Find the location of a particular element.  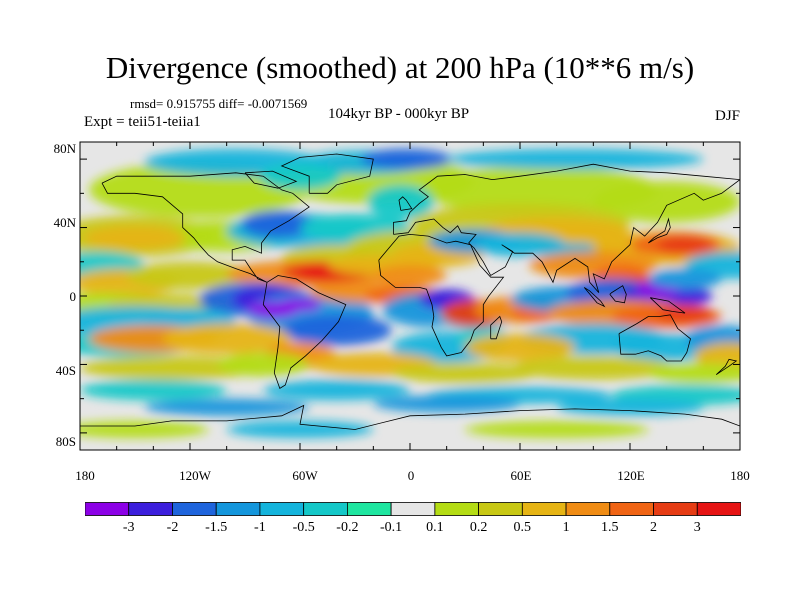

coastline-greenland is located at coordinates (327, 173).